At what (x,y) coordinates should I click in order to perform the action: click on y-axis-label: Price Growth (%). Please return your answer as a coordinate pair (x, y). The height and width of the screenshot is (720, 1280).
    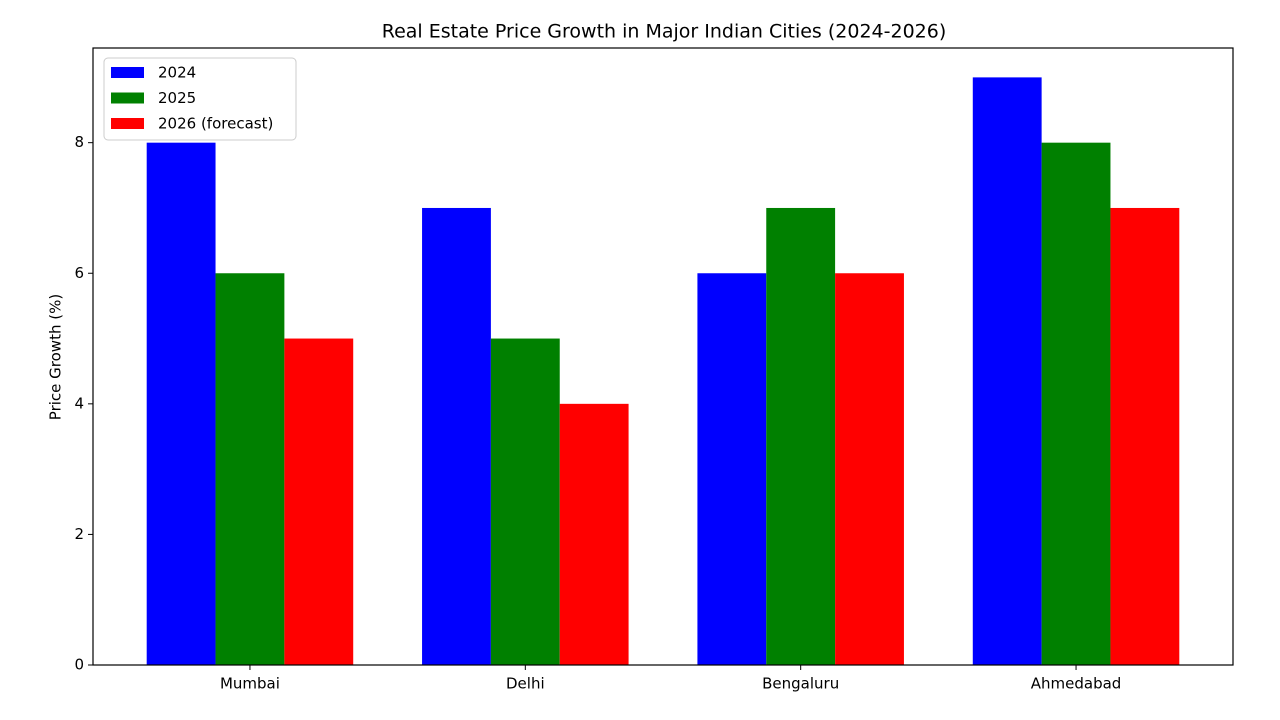
    Looking at the image, I should click on (56, 357).